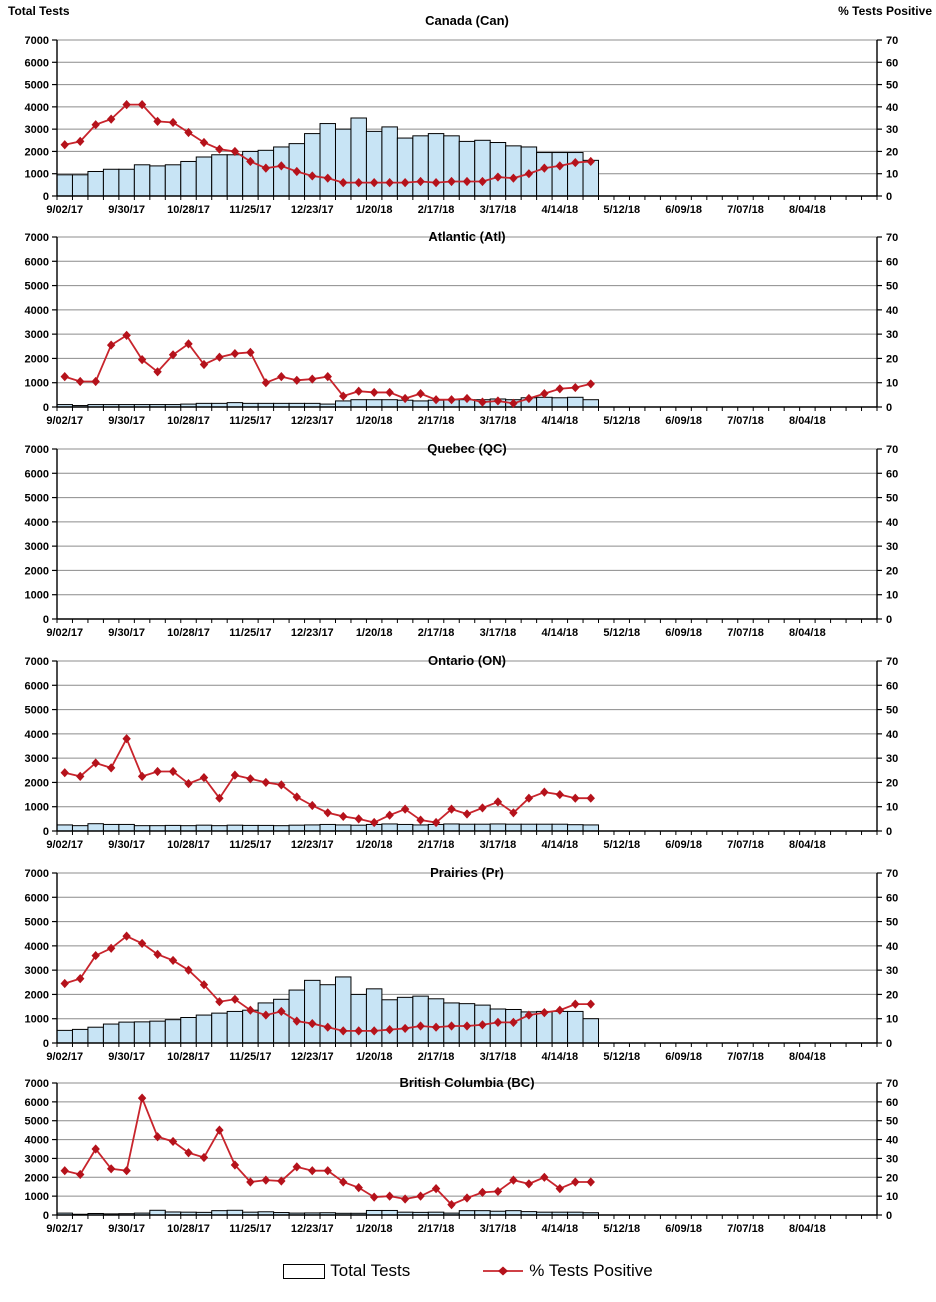 Image resolution: width=936 pixels, height=1302 pixels. Describe the element at coordinates (126, 633) in the screenshot. I see `svg-text: 9/30/17` at that location.